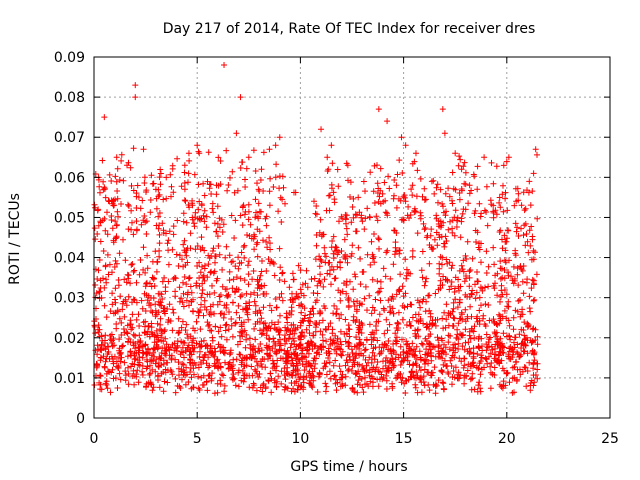 The image size is (640, 480). I want to click on x-tick-label: 0, so click(94, 439).